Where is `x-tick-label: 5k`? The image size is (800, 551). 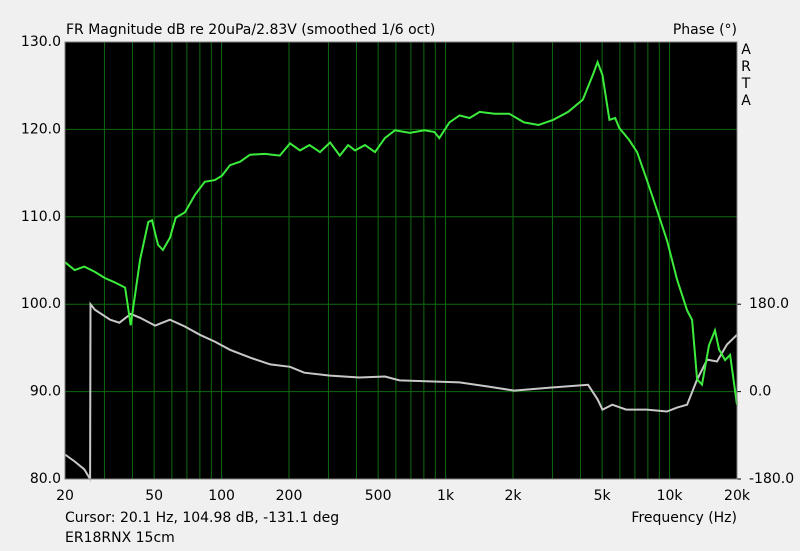
x-tick-label: 5k is located at coordinates (603, 496).